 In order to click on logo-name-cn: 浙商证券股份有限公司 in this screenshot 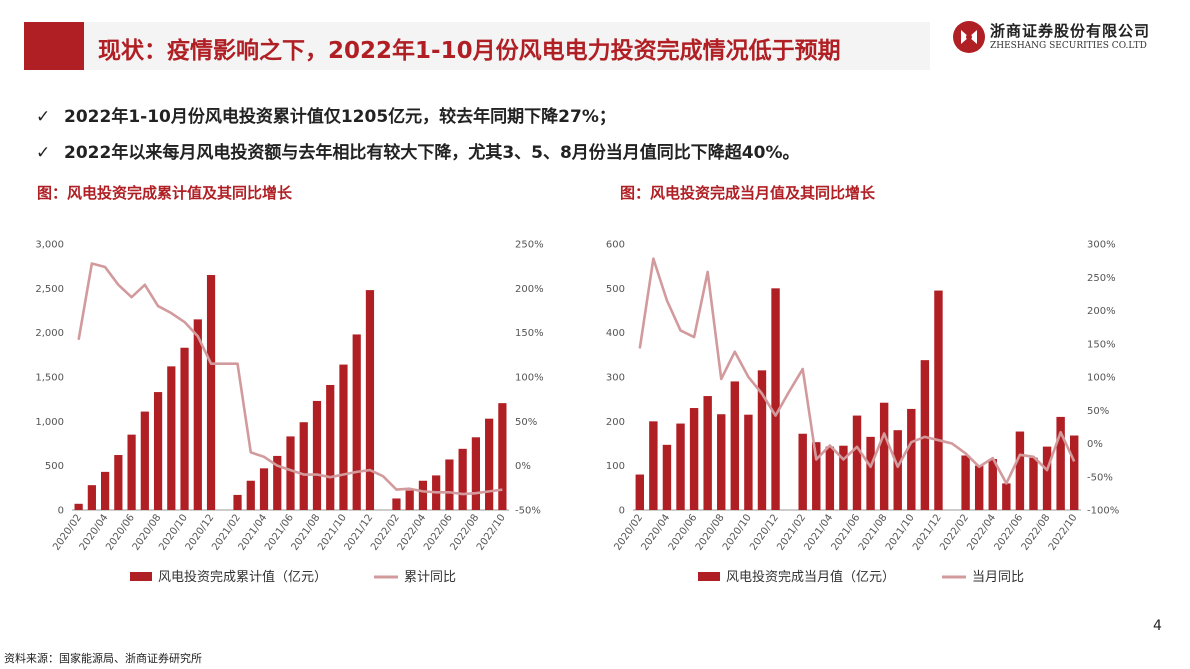, I will do `click(1070, 31)`.